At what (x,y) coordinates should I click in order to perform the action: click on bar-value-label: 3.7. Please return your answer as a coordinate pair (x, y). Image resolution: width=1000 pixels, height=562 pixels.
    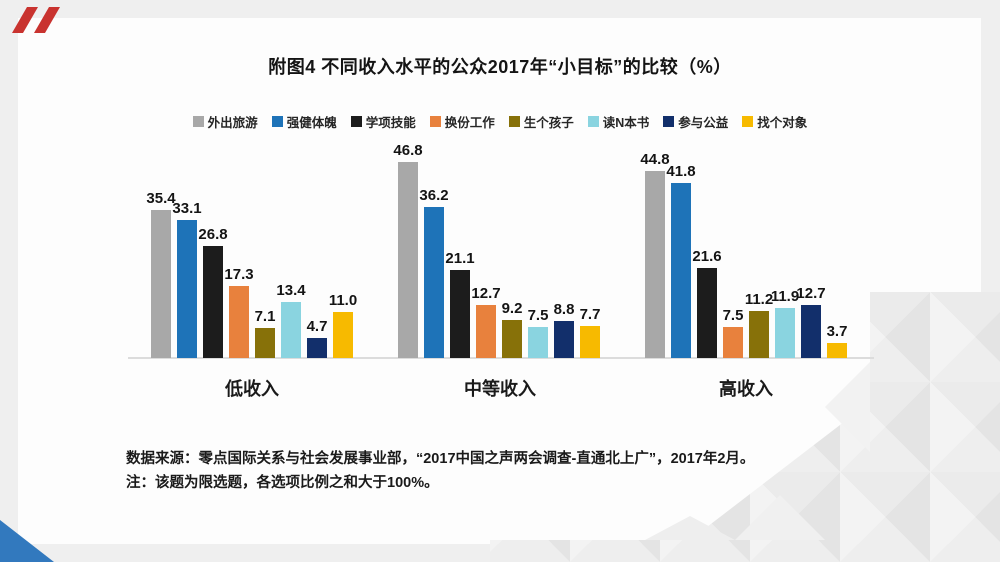
    Looking at the image, I should click on (837, 331).